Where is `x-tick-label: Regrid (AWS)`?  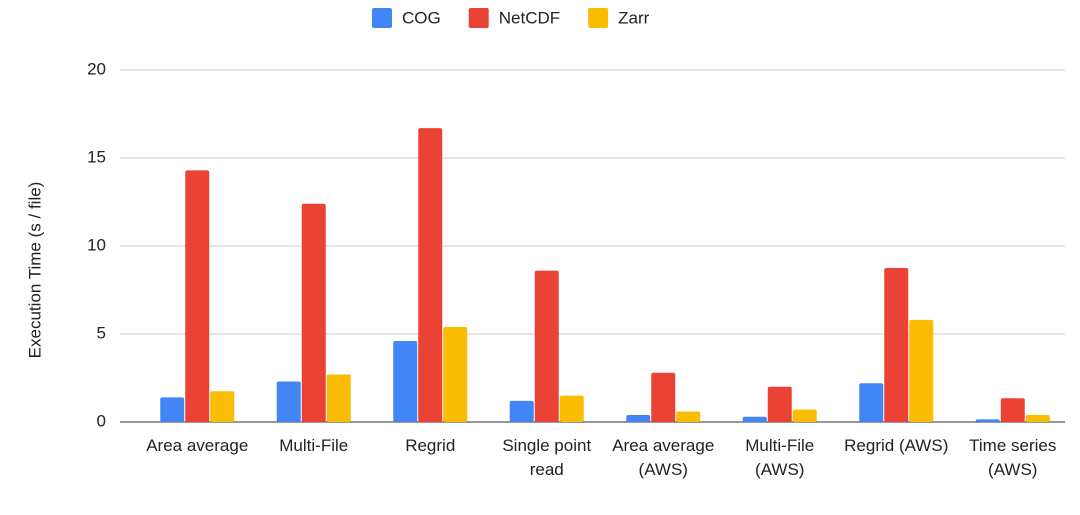 x-tick-label: Regrid (AWS) is located at coordinates (896, 445).